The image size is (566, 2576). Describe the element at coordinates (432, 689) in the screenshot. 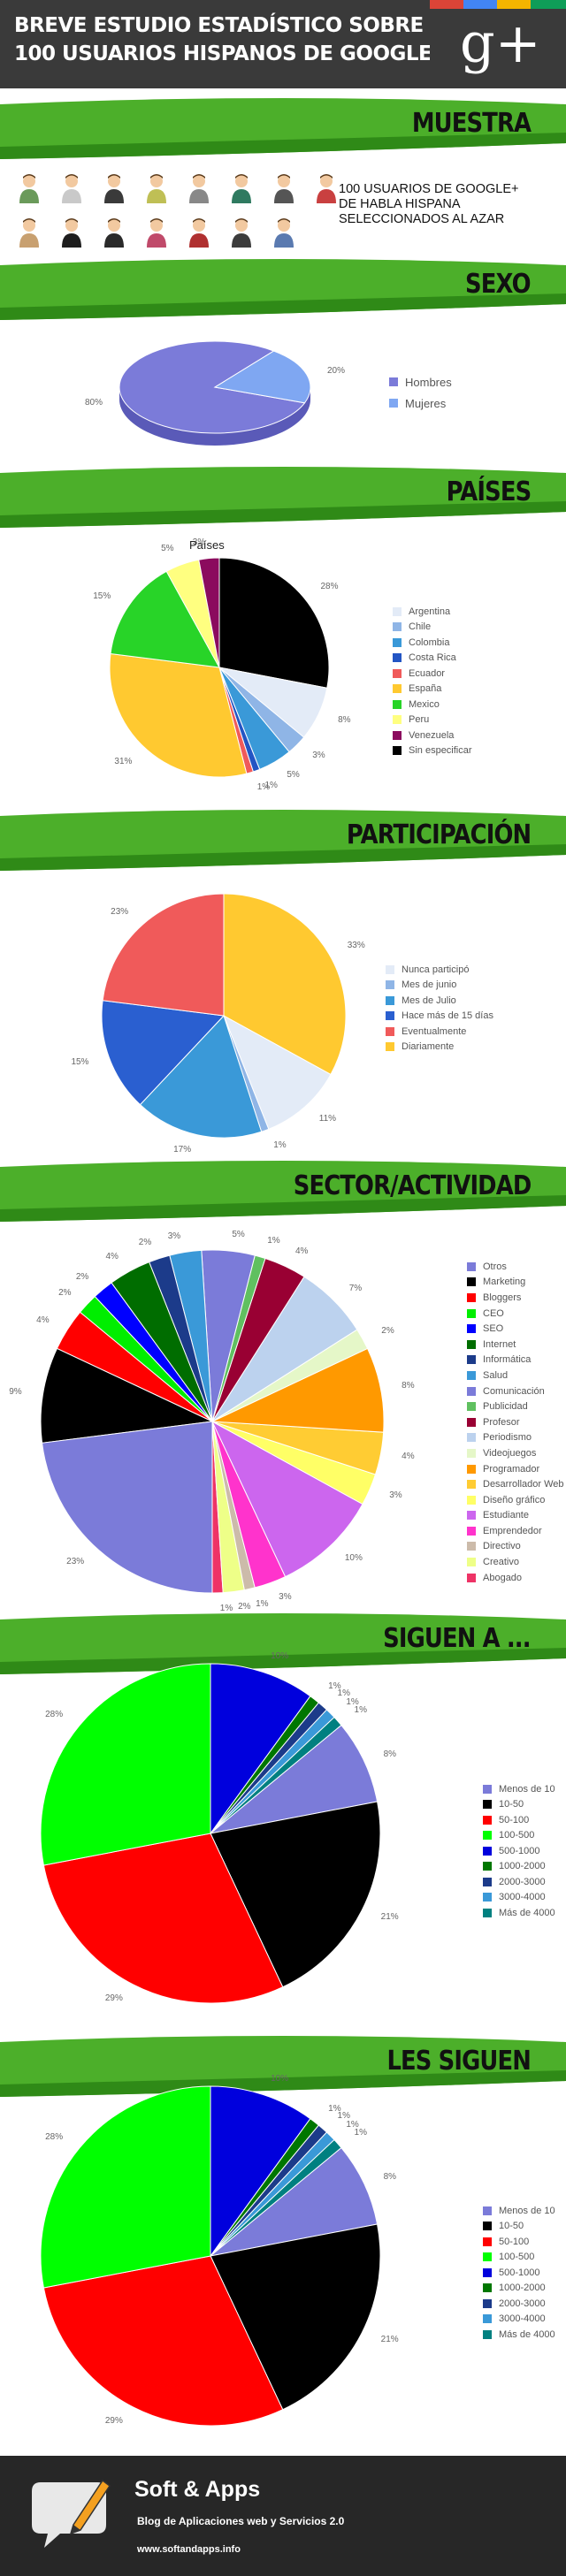

I see `legend-item: España` at that location.